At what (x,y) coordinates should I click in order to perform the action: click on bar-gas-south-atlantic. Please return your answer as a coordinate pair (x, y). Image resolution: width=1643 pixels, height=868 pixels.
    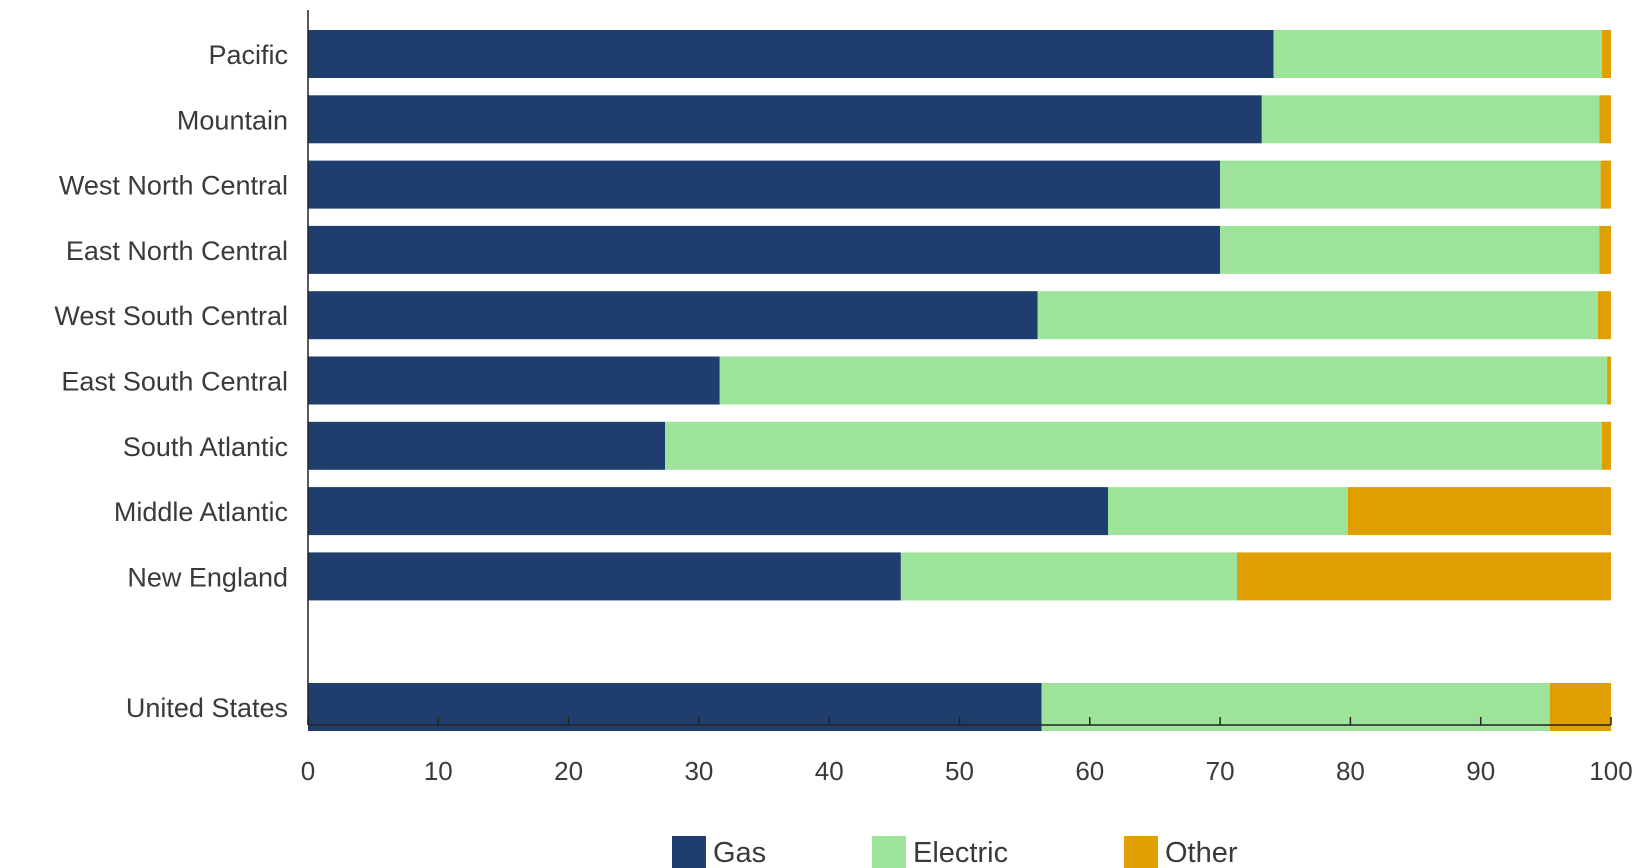
    Looking at the image, I should click on (487, 445).